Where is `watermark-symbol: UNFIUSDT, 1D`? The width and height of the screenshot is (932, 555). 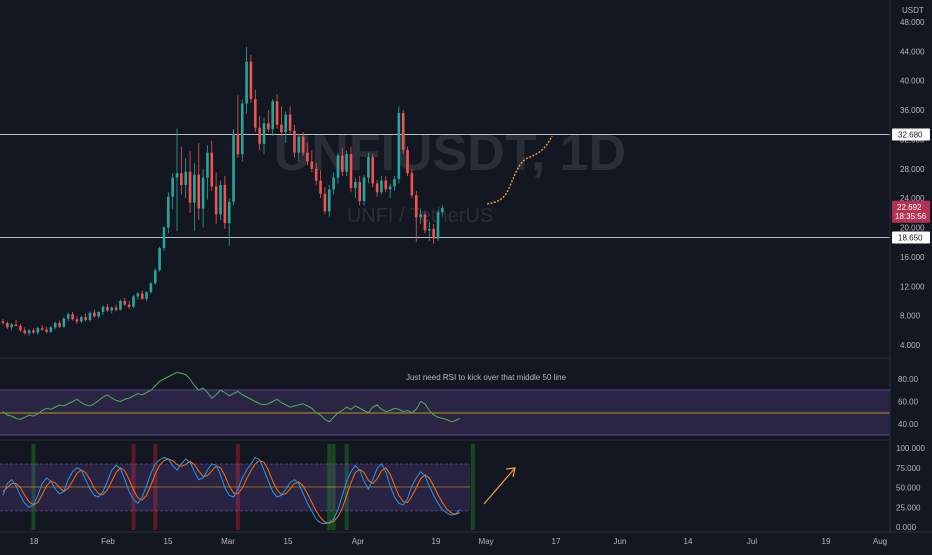
watermark-symbol: UNFIUSDT, 1D is located at coordinates (450, 153).